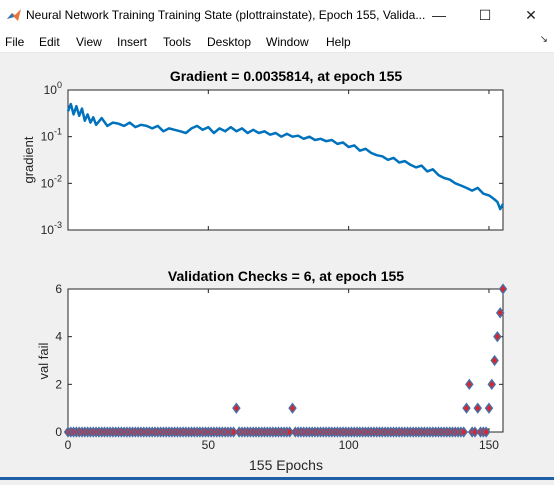  Describe the element at coordinates (286, 465) in the screenshot. I see `validation-xlabel: 155 Epochs` at that location.